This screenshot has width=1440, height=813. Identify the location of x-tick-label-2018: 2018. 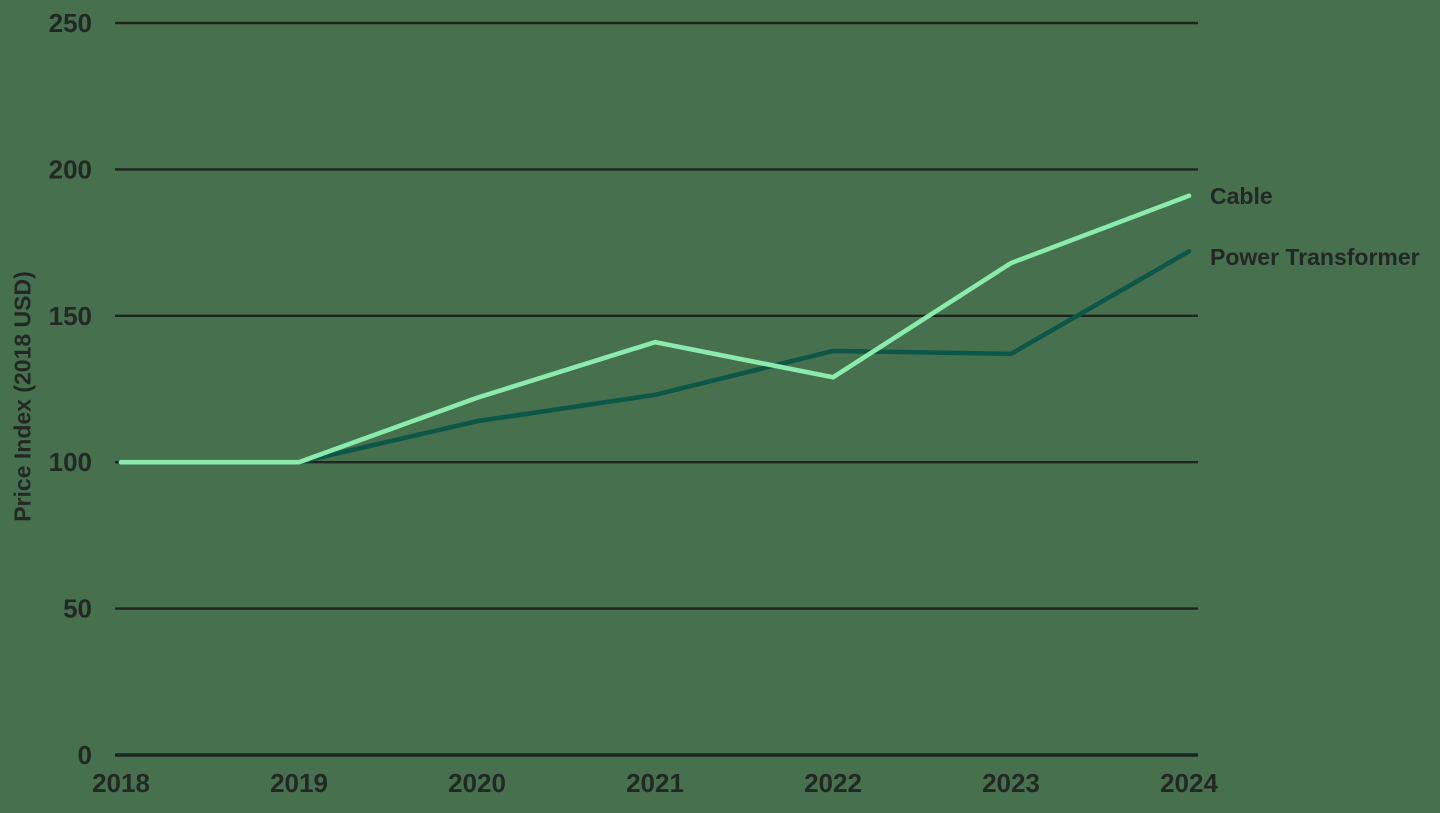
(121, 783).